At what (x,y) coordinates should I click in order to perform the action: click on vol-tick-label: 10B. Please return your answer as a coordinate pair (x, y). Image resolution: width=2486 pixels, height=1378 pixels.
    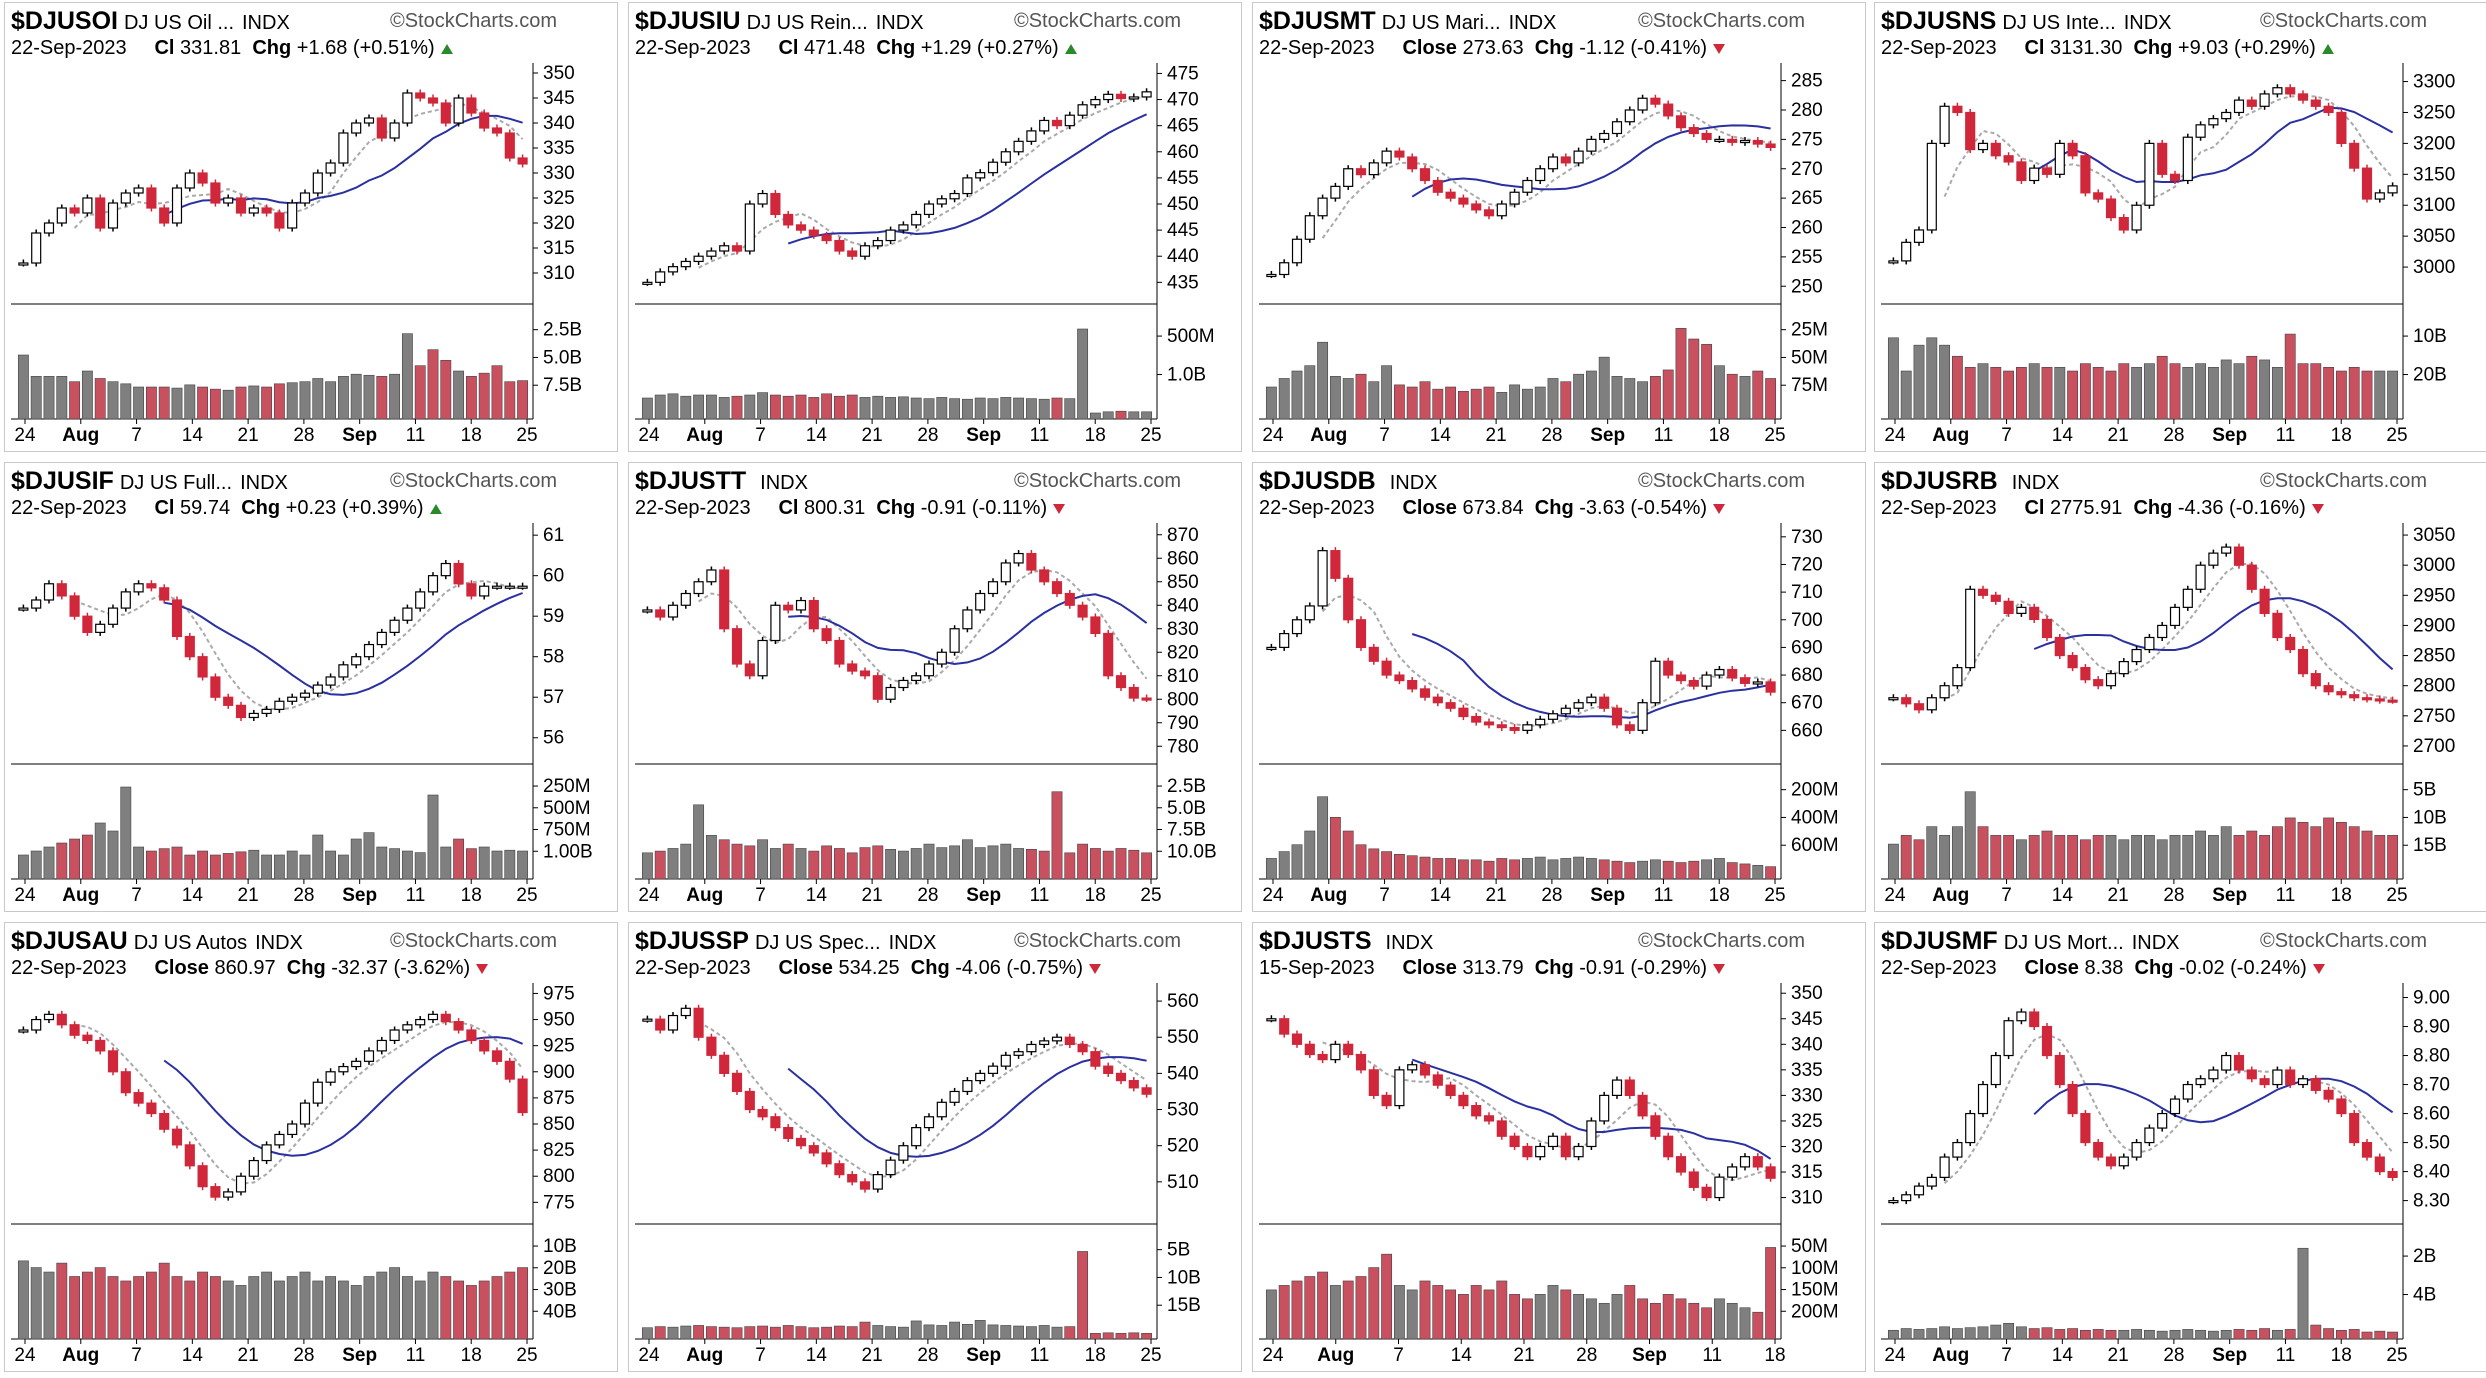
    Looking at the image, I should click on (2430, 336).